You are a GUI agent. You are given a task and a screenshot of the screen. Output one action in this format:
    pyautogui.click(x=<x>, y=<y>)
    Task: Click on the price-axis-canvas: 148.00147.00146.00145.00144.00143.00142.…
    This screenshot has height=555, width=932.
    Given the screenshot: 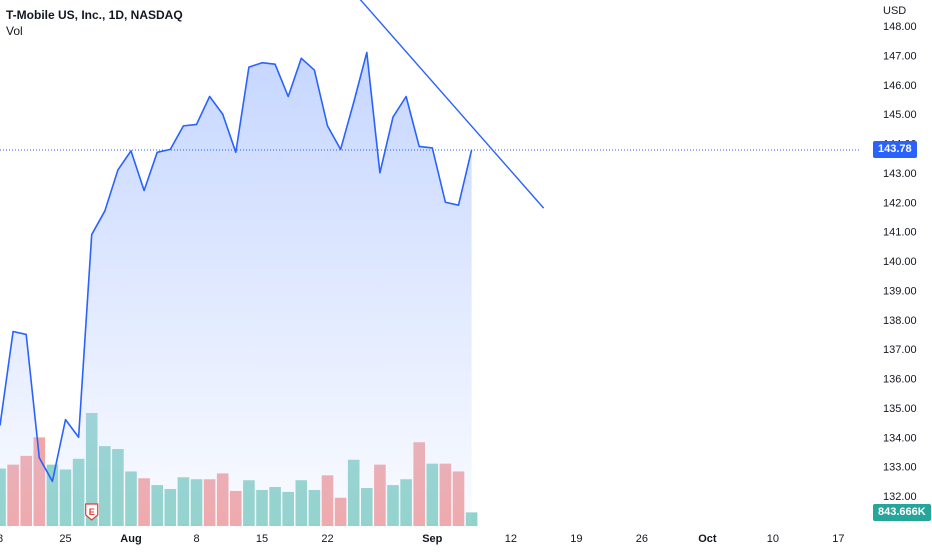 What is the action you would take?
    pyautogui.click(x=900, y=262)
    